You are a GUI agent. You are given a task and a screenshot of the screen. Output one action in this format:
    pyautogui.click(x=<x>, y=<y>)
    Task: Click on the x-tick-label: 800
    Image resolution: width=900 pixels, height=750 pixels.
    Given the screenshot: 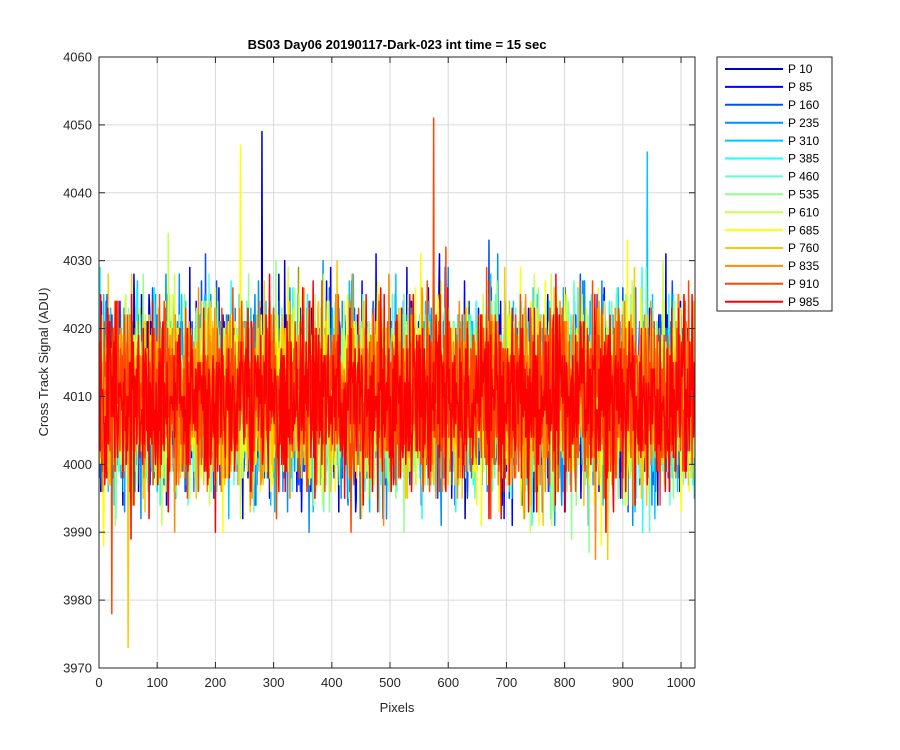 What is the action you would take?
    pyautogui.click(x=565, y=682)
    